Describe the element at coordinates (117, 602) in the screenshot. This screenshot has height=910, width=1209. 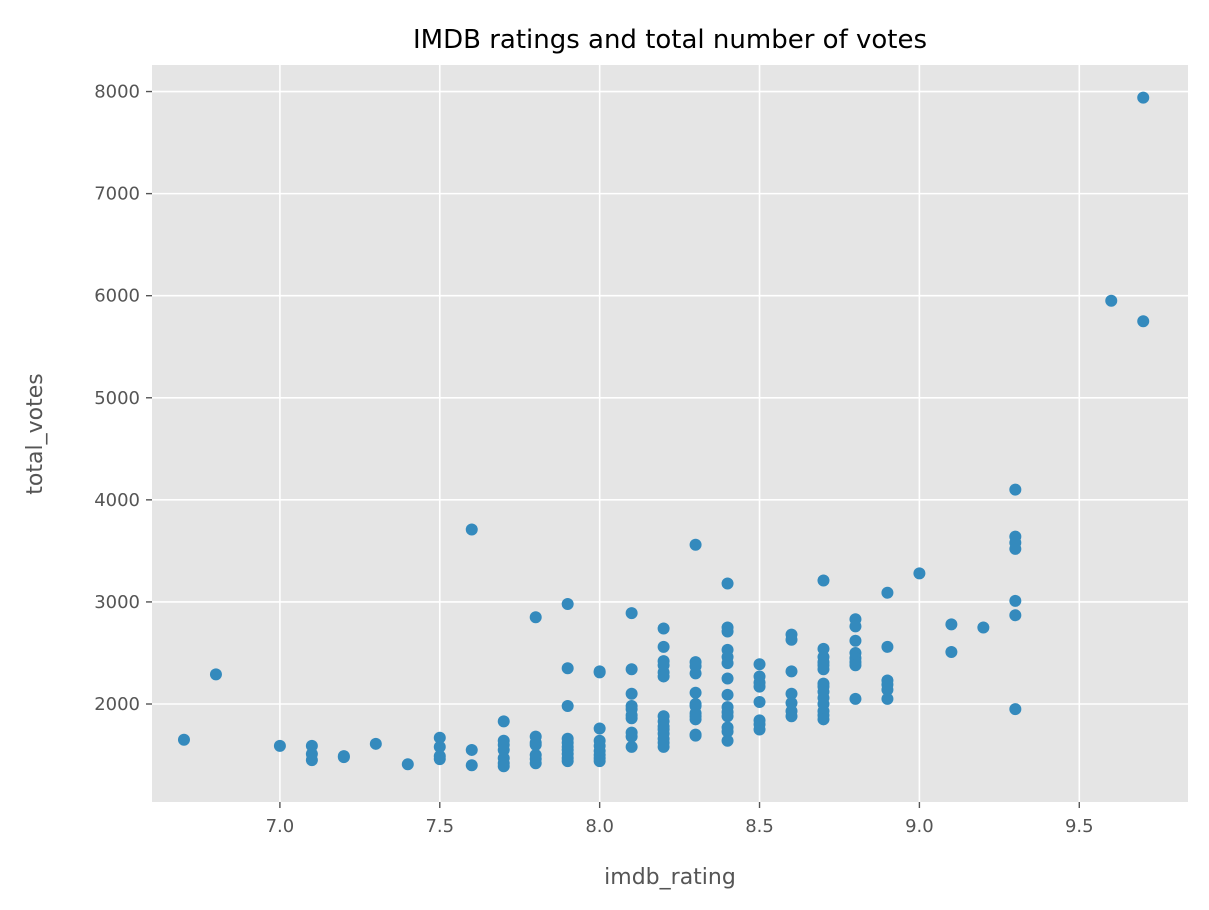
I see `y-tick-label: 3000` at that location.